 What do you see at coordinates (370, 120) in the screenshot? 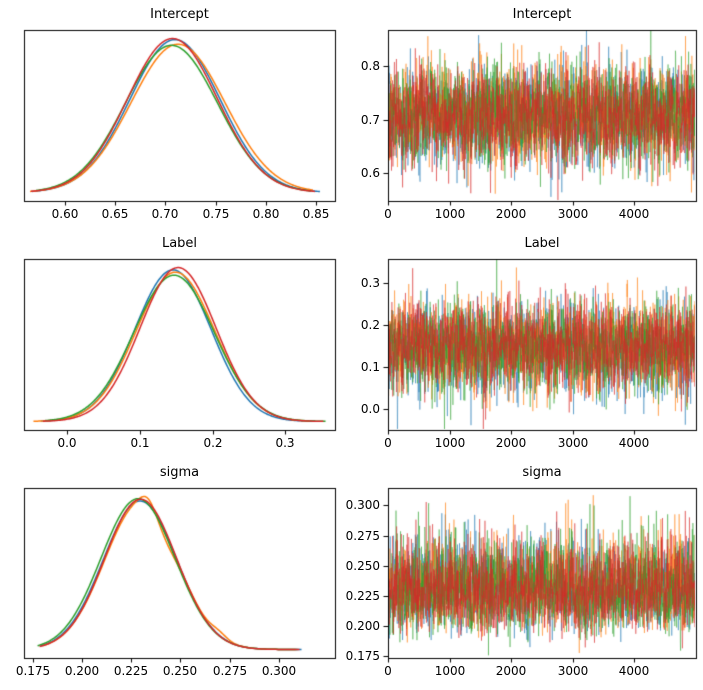
I see `y-tick-label: 0.7` at bounding box center [370, 120].